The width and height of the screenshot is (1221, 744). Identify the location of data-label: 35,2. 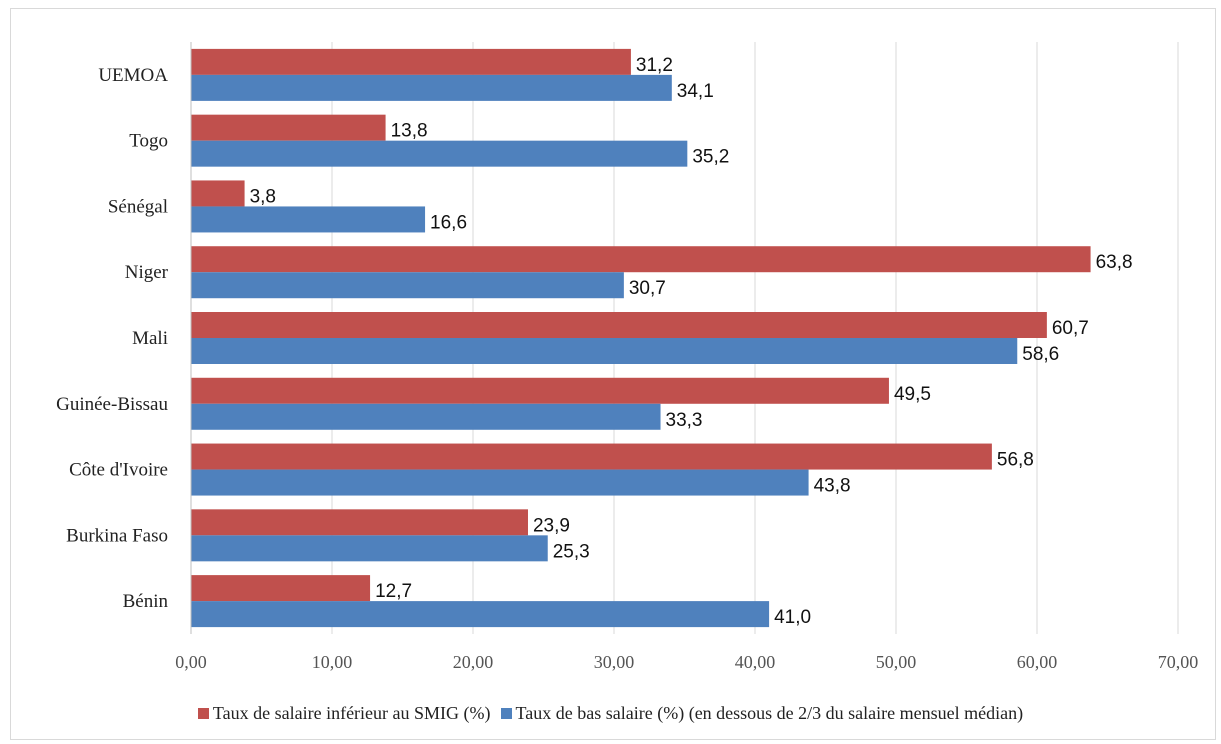
(710, 157).